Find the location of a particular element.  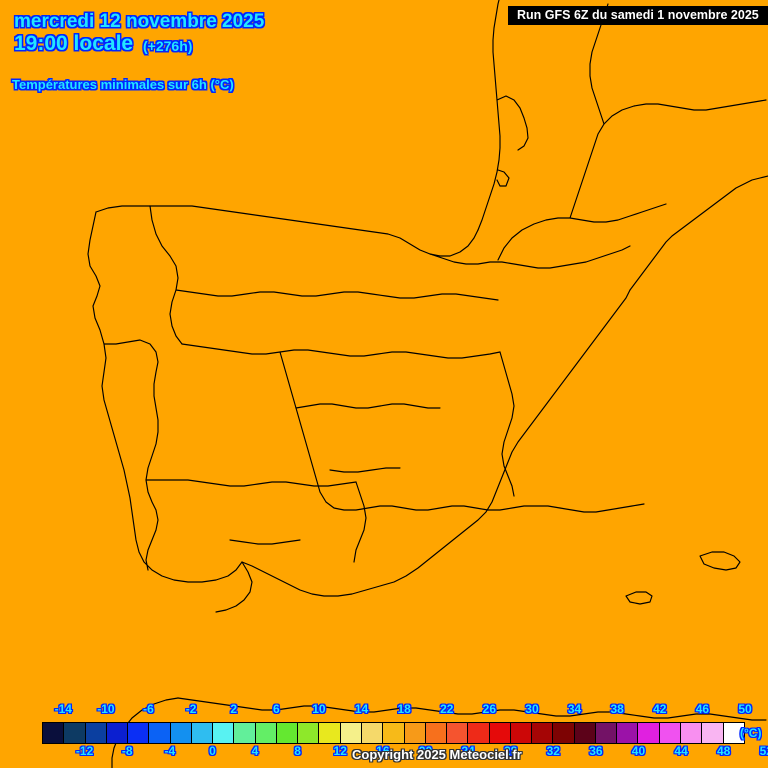

legend-tick-label: 38 is located at coordinates (617, 709).